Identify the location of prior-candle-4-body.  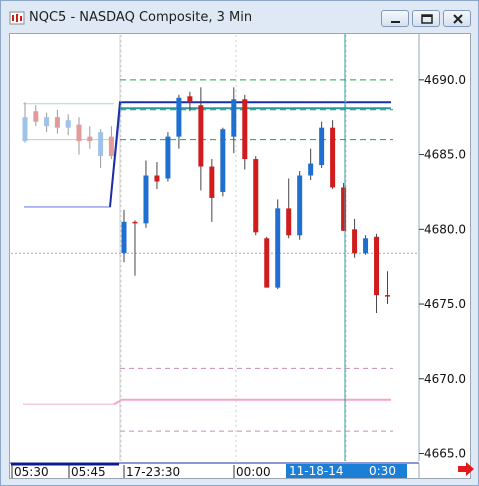
(68, 124).